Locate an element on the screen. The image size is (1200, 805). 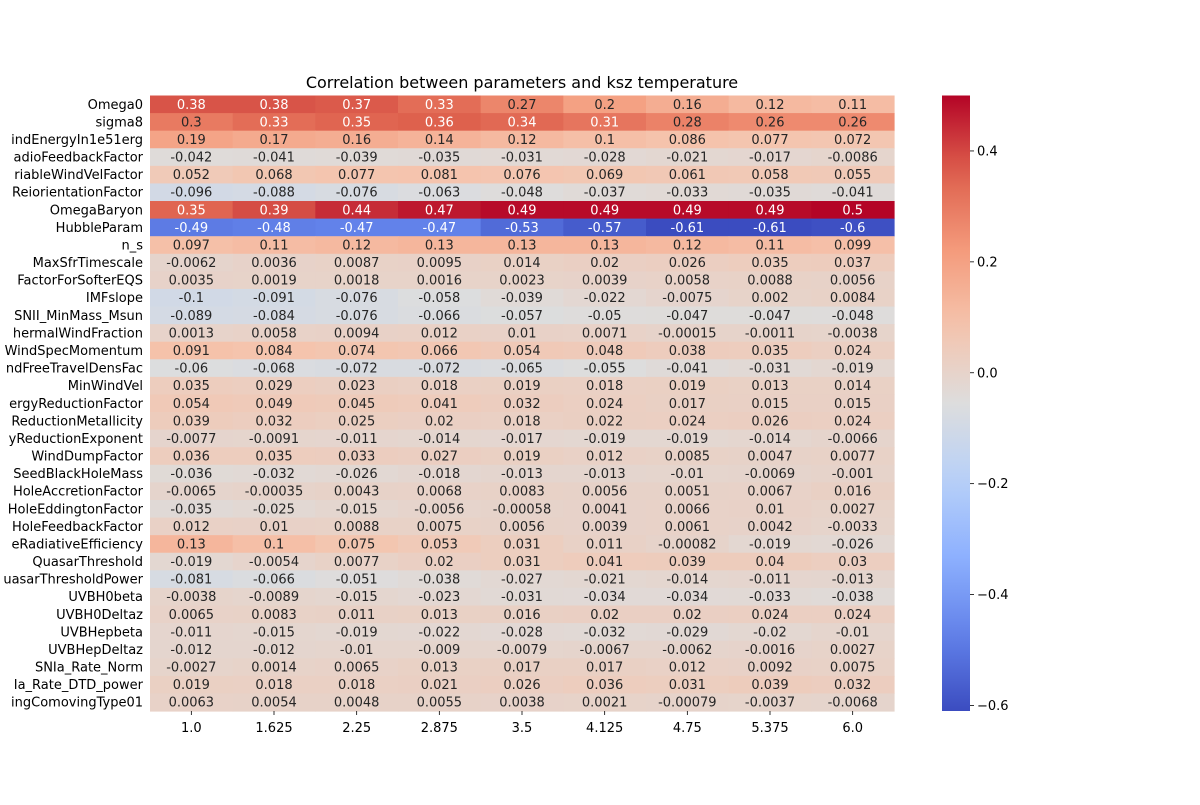
y-tick-label: eRadiativeEfficiency is located at coordinates (77, 544).